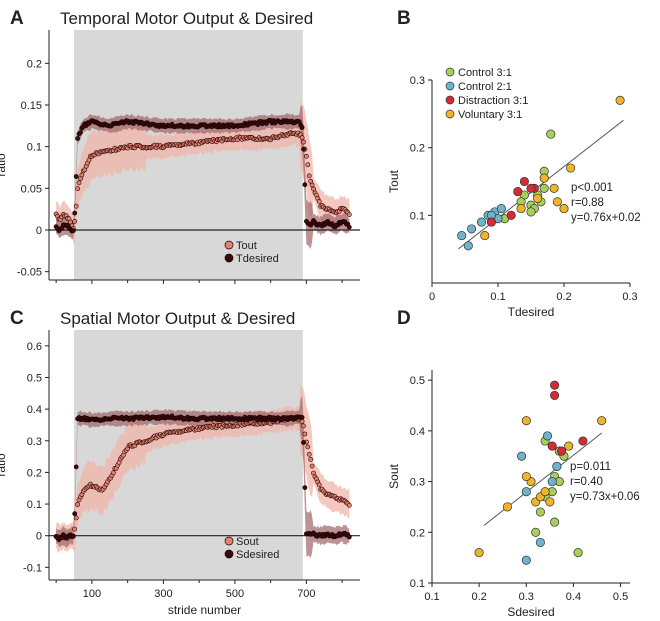  I want to click on legend-label: Sout, so click(247, 542).